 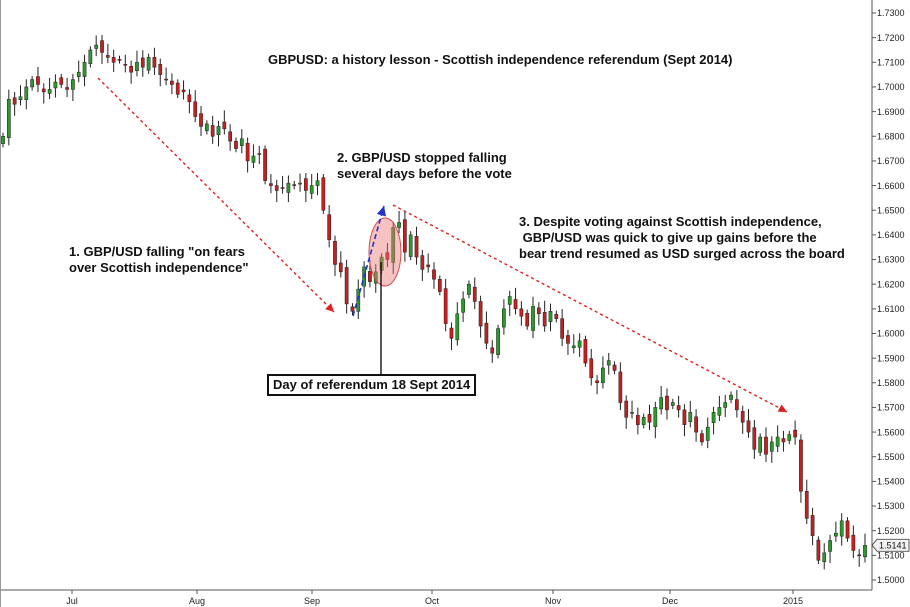 What do you see at coordinates (891, 309) in the screenshot?
I see `y-tick-label: 1.6100` at bounding box center [891, 309].